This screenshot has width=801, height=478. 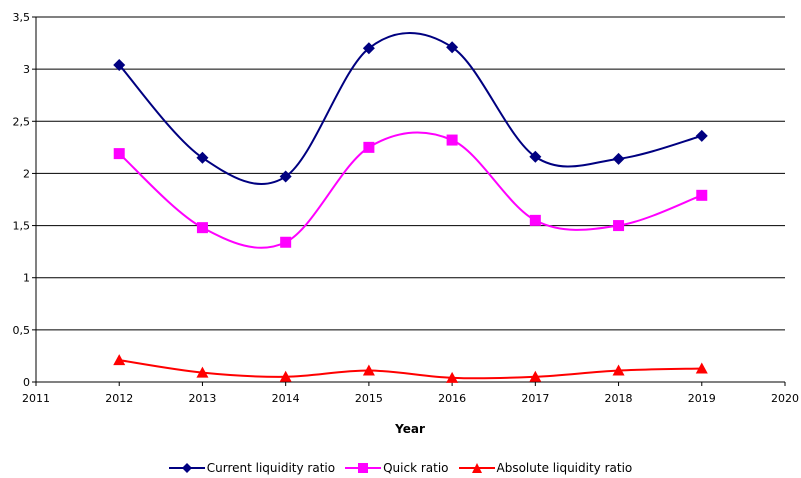 What do you see at coordinates (535, 398) in the screenshot?
I see `x-tick-label: 2017` at bounding box center [535, 398].